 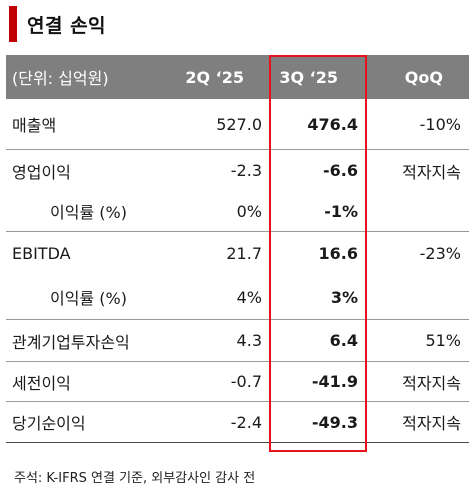 I want to click on table-row-net-income: 당기순이익 -2.4 -49.3 적자지속, so click(x=237, y=422).